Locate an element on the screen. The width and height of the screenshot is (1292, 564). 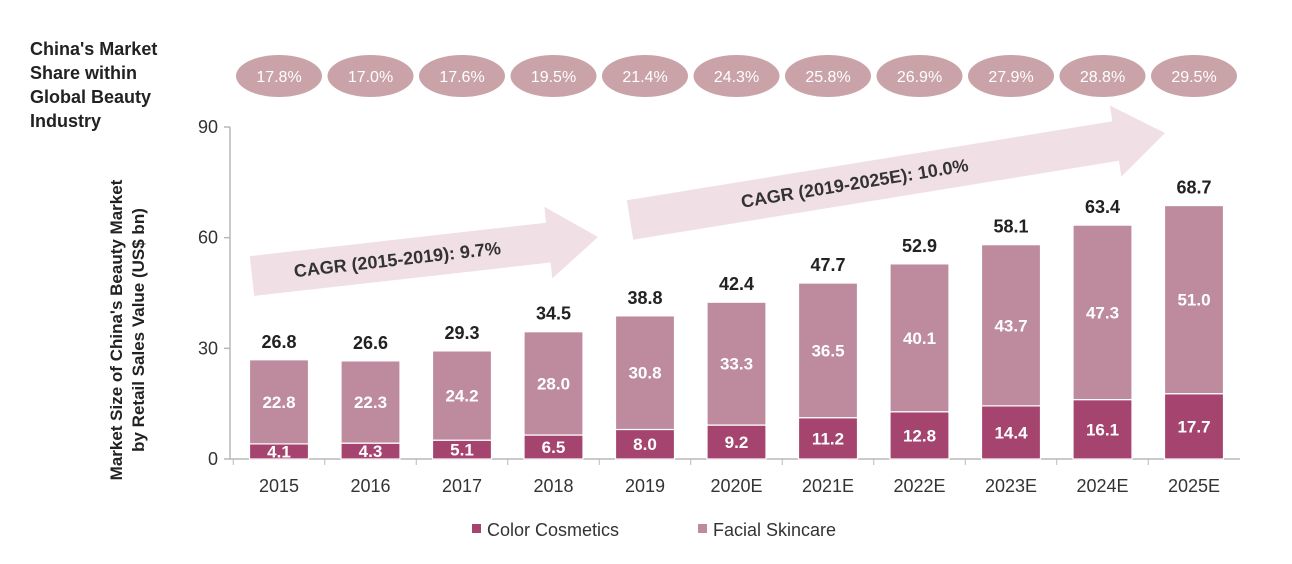
bar-total-label: 38.8 is located at coordinates (644, 298).